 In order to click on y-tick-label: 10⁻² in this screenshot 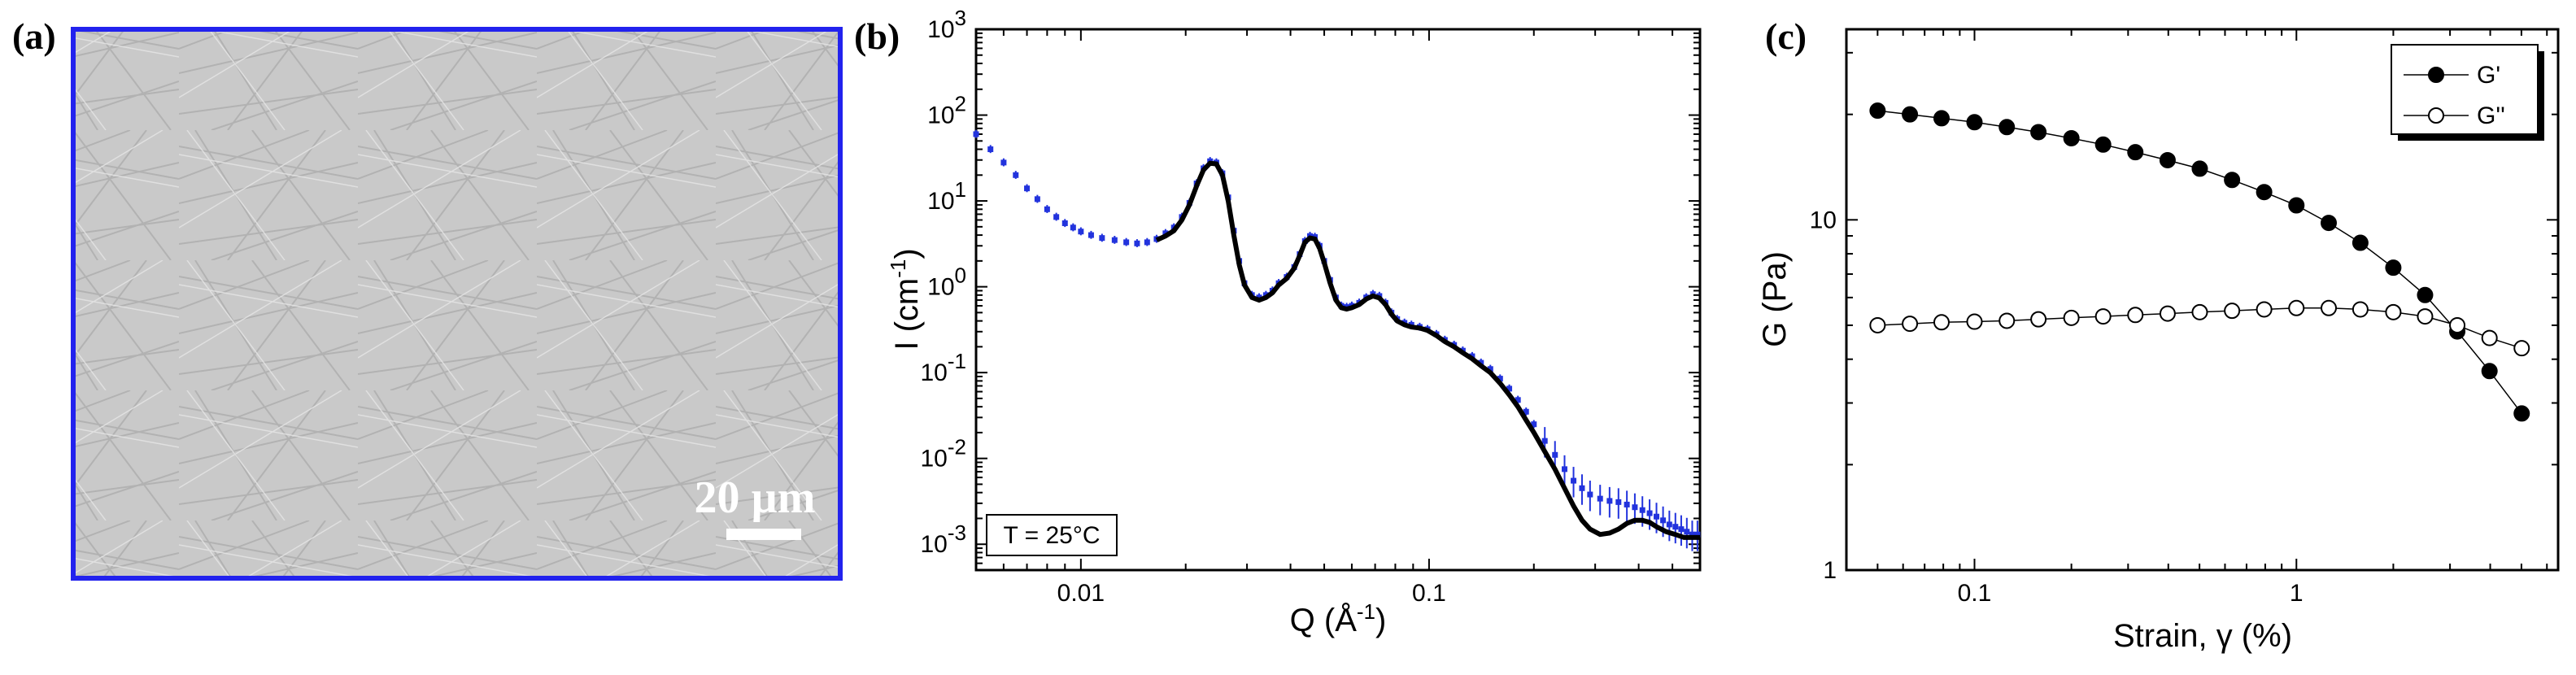, I will do `click(944, 454)`.